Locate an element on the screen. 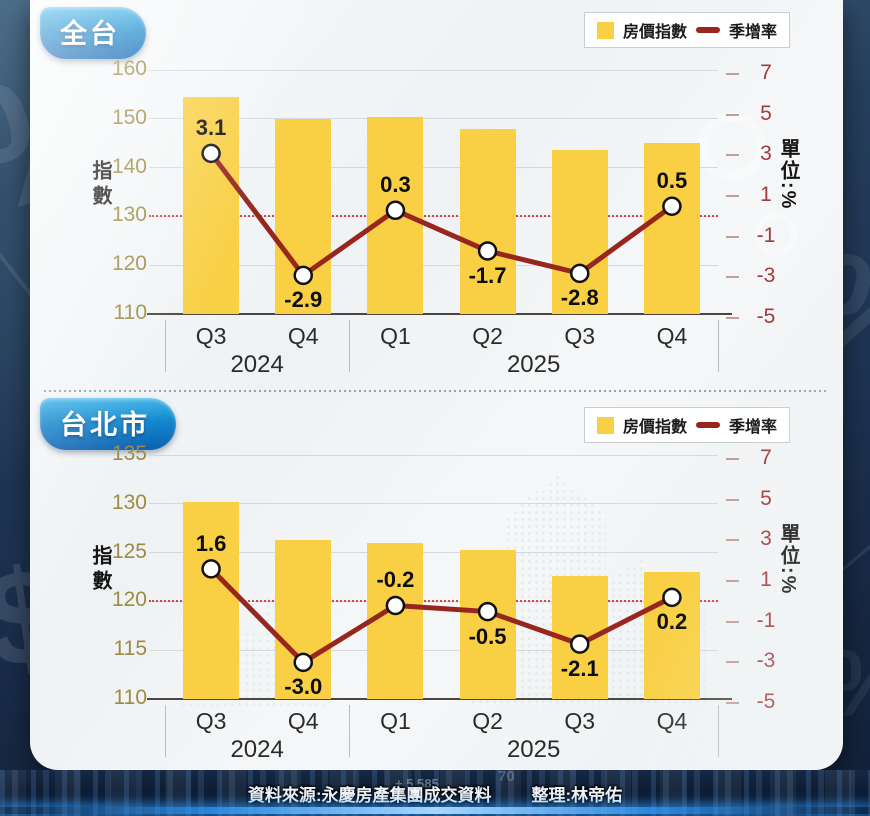 This screenshot has width=870, height=816. data-label: -1.7 is located at coordinates (487, 275).